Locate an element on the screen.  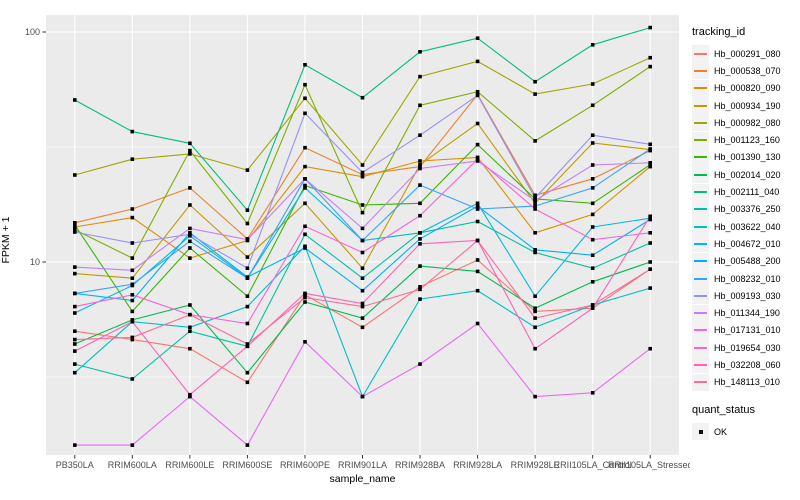
legend-item: Hb_003622_040 is located at coordinates (745, 227).